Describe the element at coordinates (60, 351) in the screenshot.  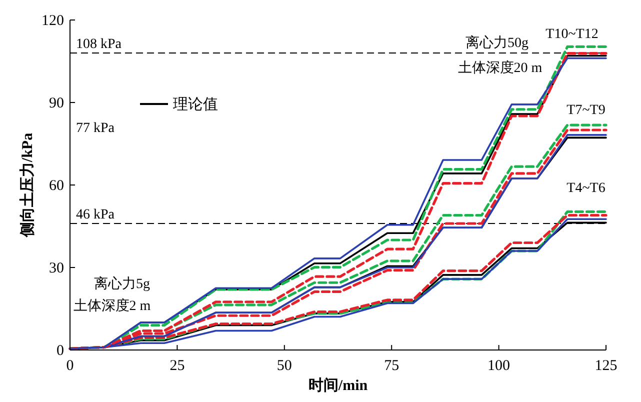
I see `y-tick-label: 0` at that location.